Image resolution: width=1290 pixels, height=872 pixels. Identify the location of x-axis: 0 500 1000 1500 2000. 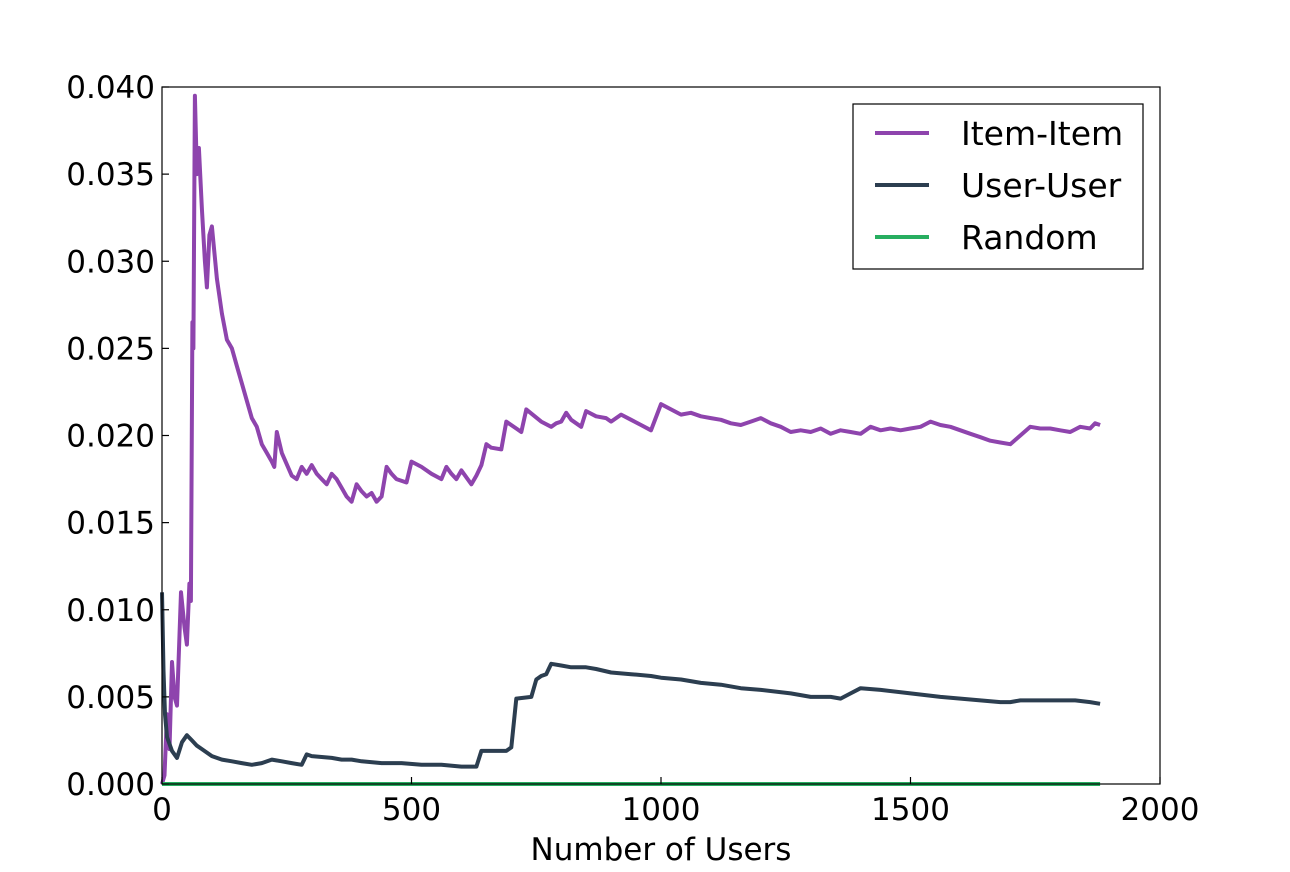
(675, 802).